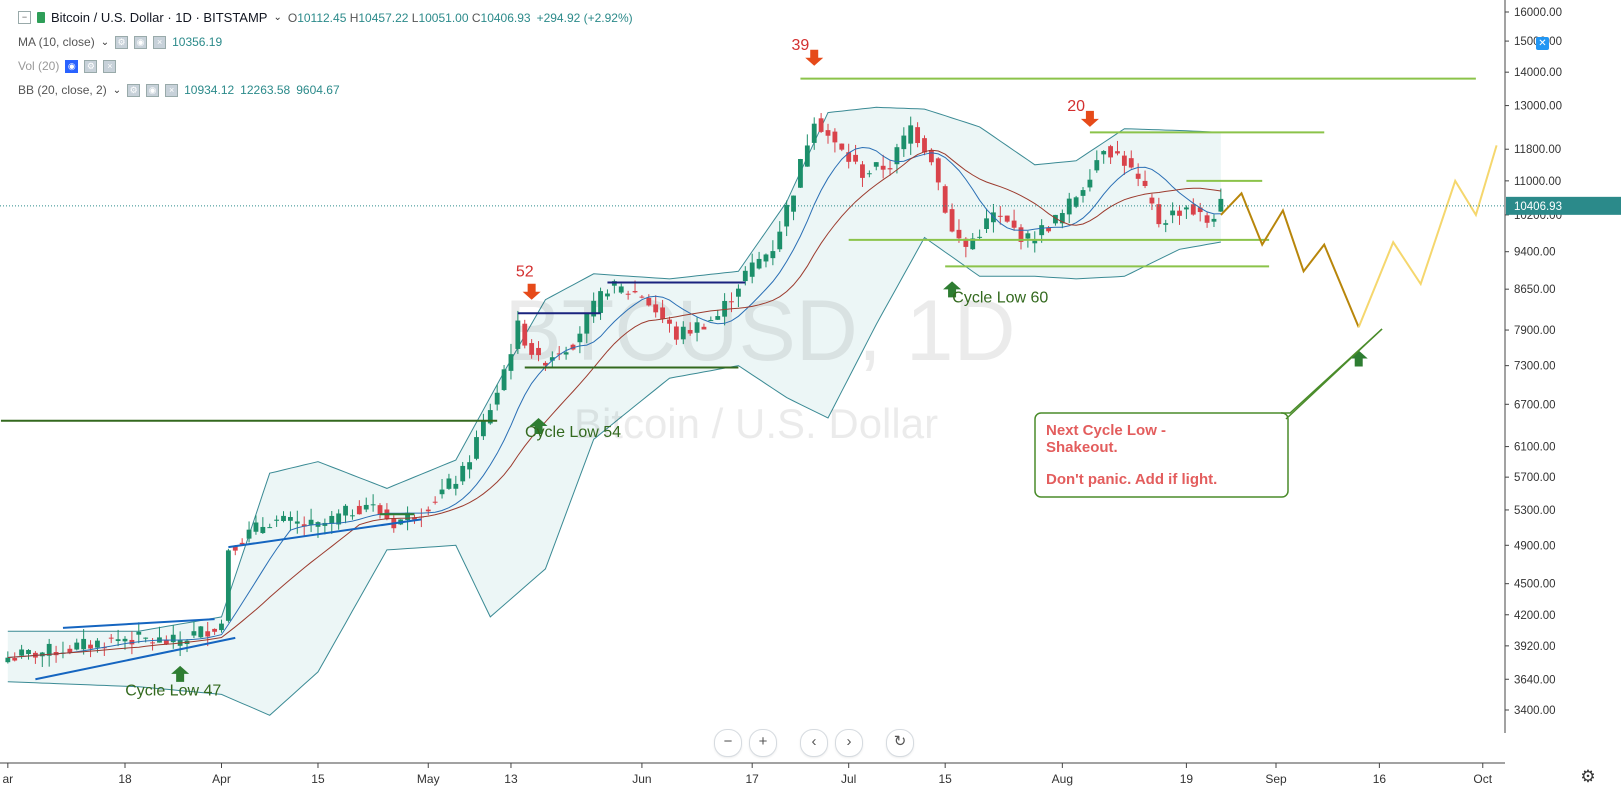 The width and height of the screenshot is (1621, 796). I want to click on ohlc-key-c: C, so click(476, 17).